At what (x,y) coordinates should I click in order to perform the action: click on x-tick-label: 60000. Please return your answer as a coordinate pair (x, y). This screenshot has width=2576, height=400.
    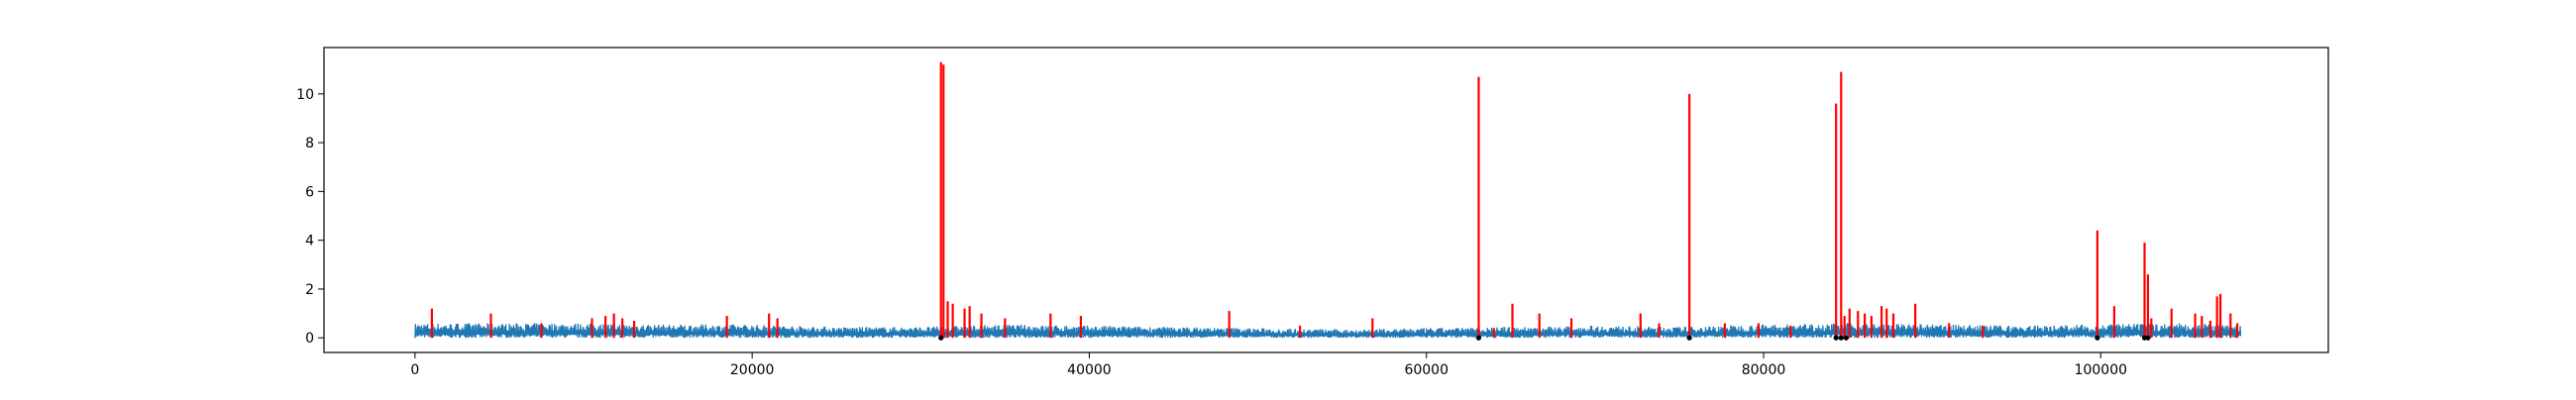
    Looking at the image, I should click on (1426, 370).